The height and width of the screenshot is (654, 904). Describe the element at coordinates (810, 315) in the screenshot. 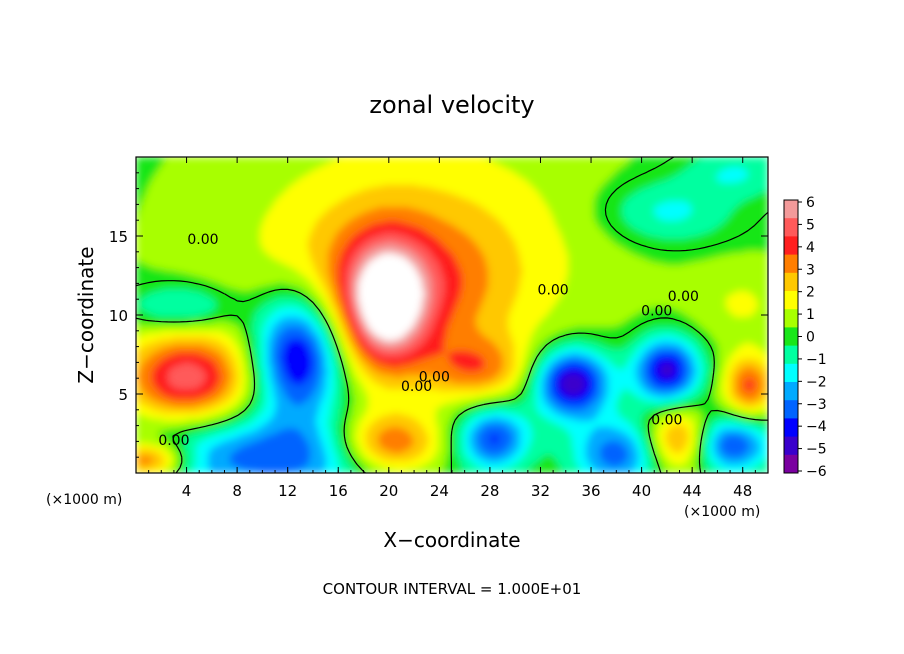

I see `colorbar-tick-label: 1` at that location.